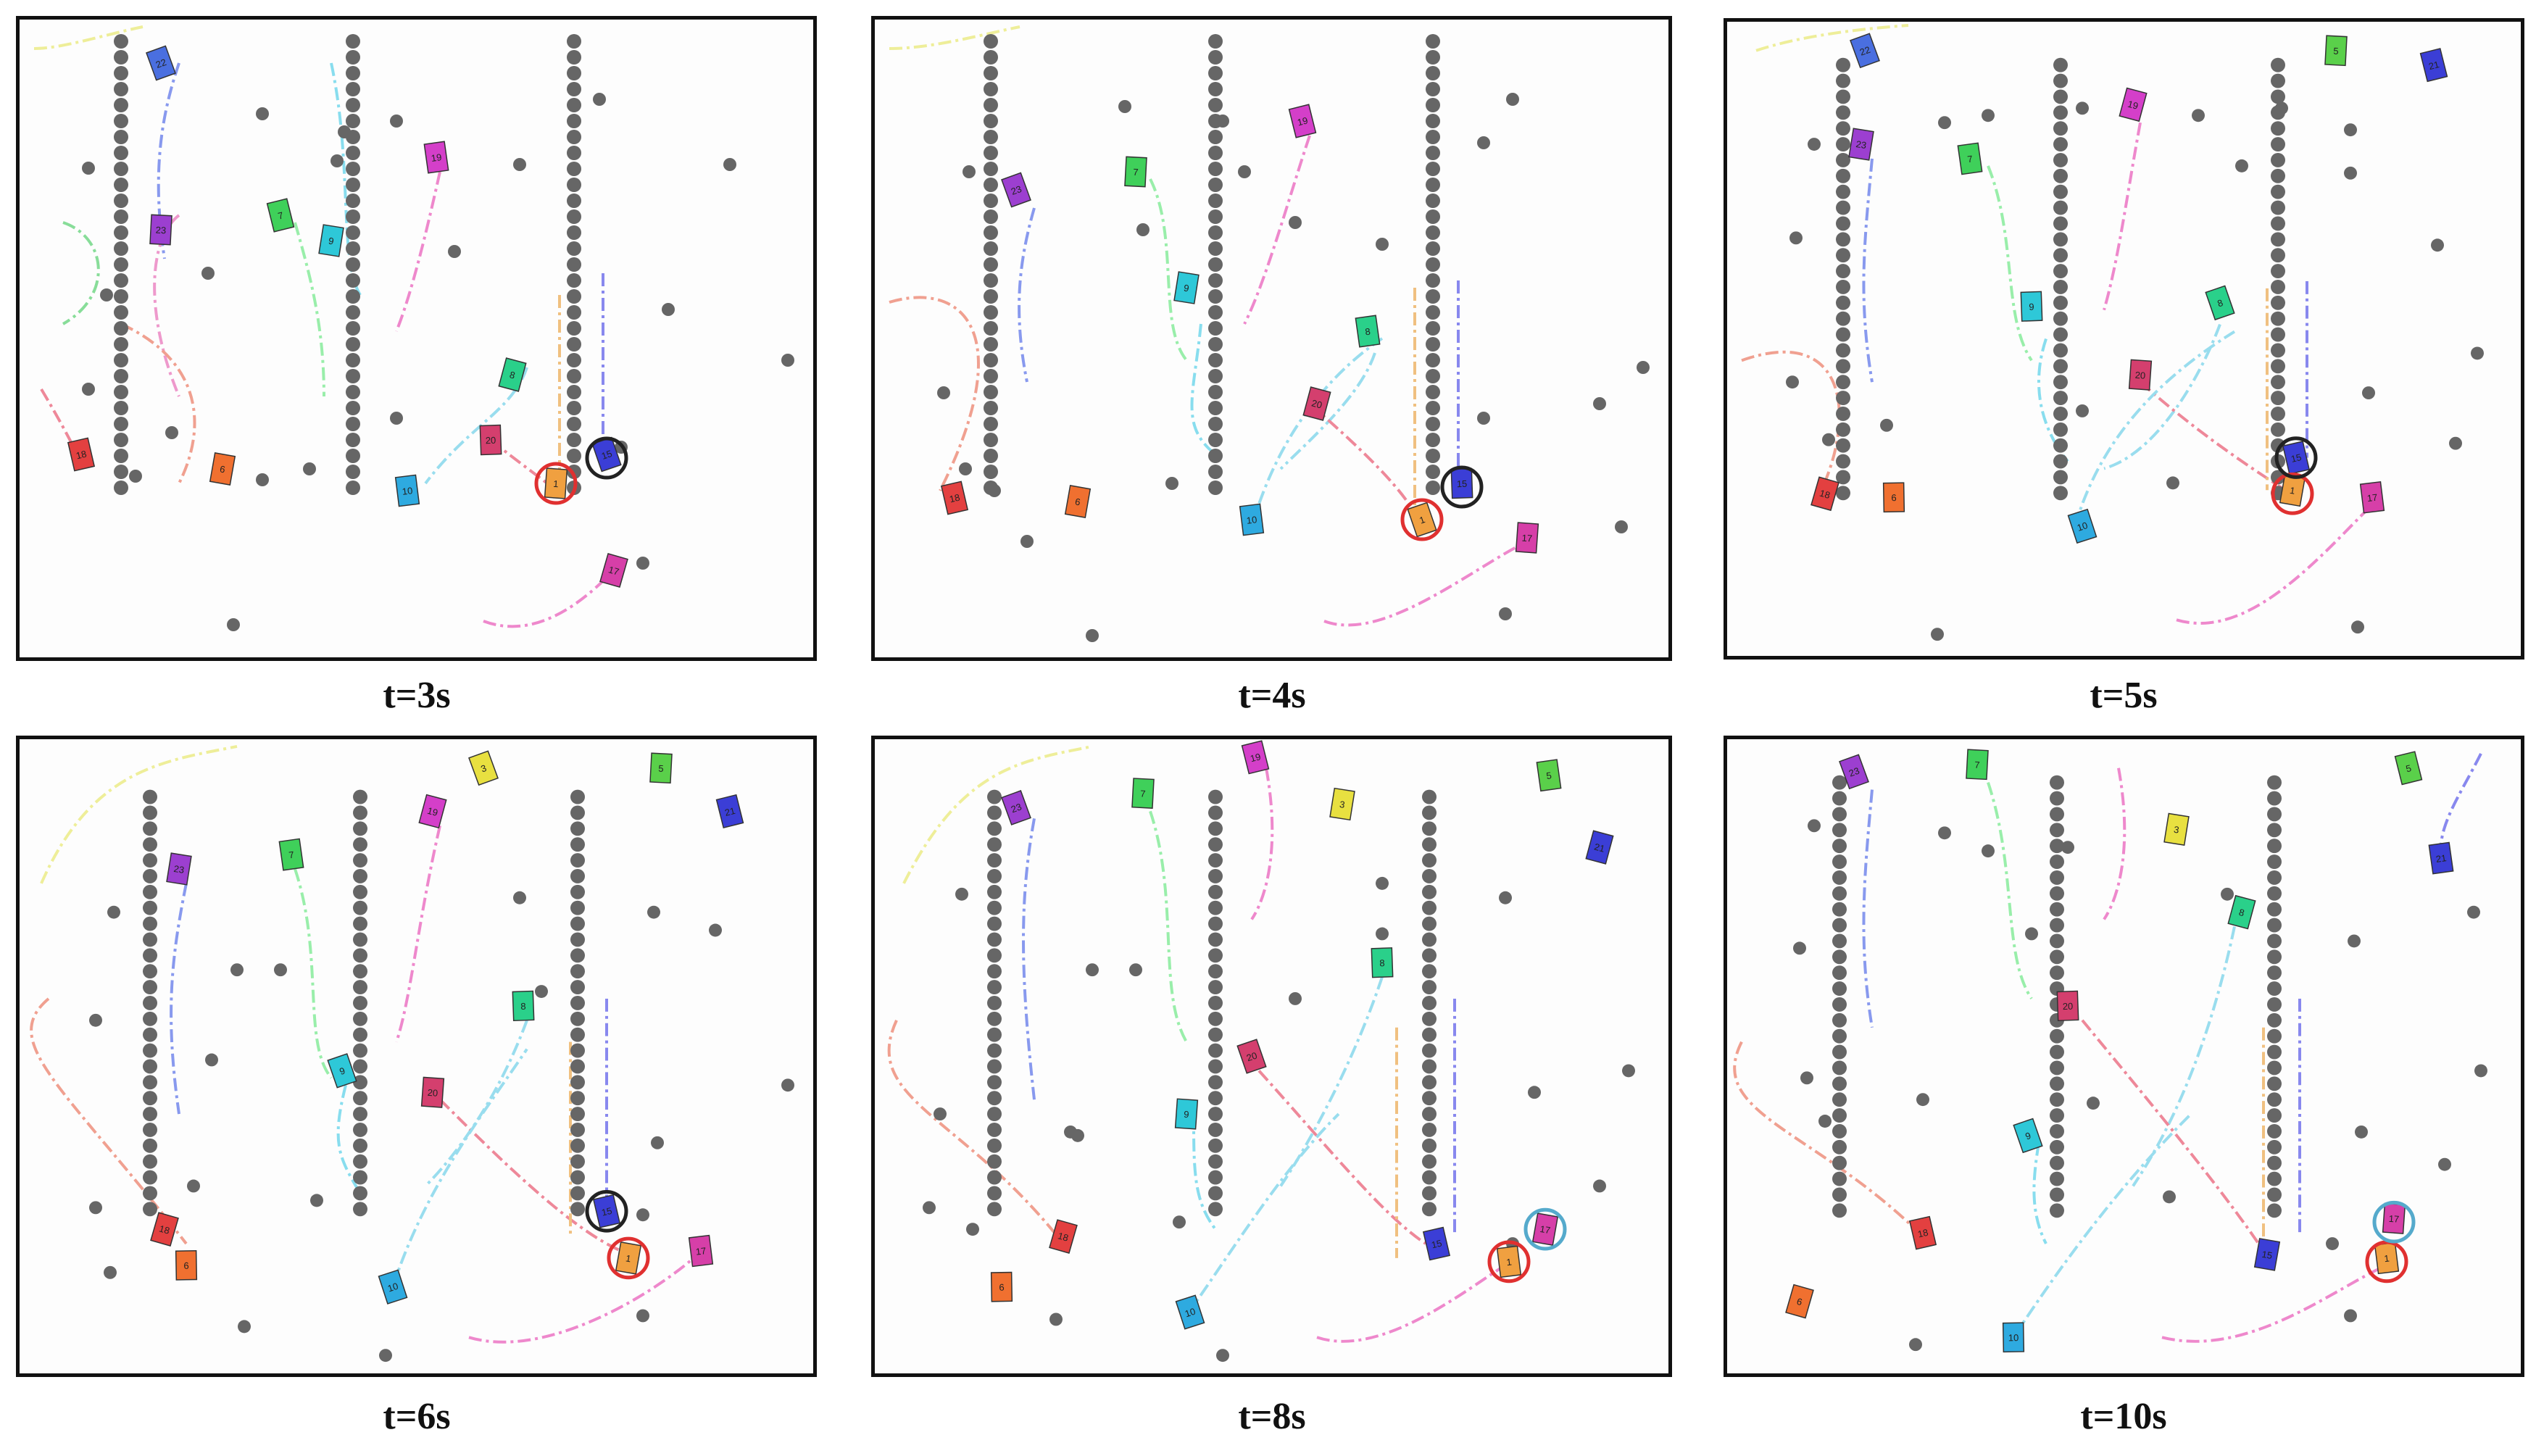  I want to click on vehicle-23: 23, so click(179, 869).